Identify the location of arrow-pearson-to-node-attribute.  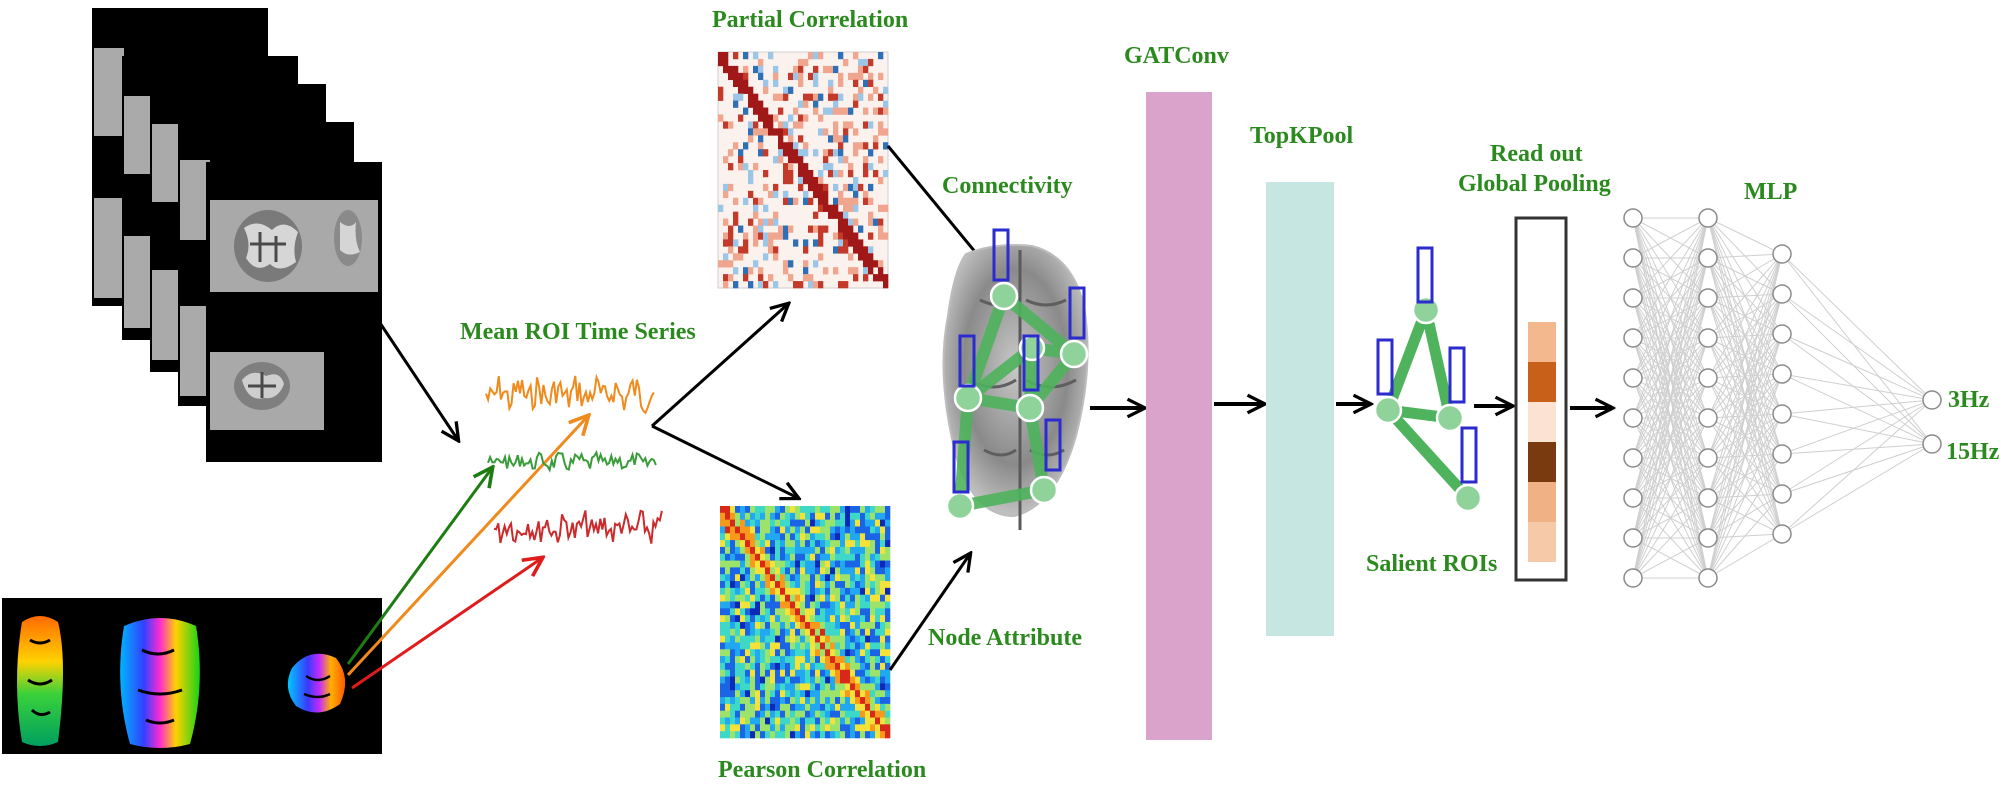
(929, 612).